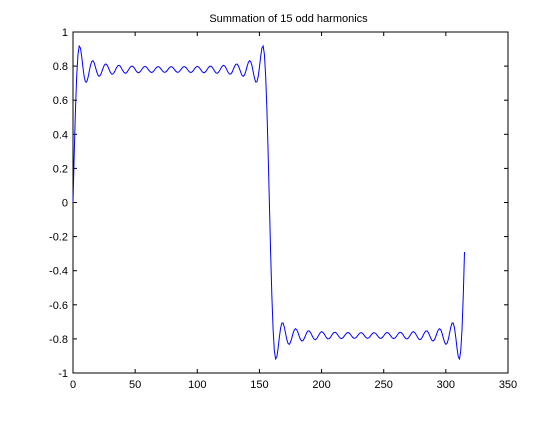 The width and height of the screenshot is (560, 425). I want to click on x-tick-label: 250, so click(384, 385).